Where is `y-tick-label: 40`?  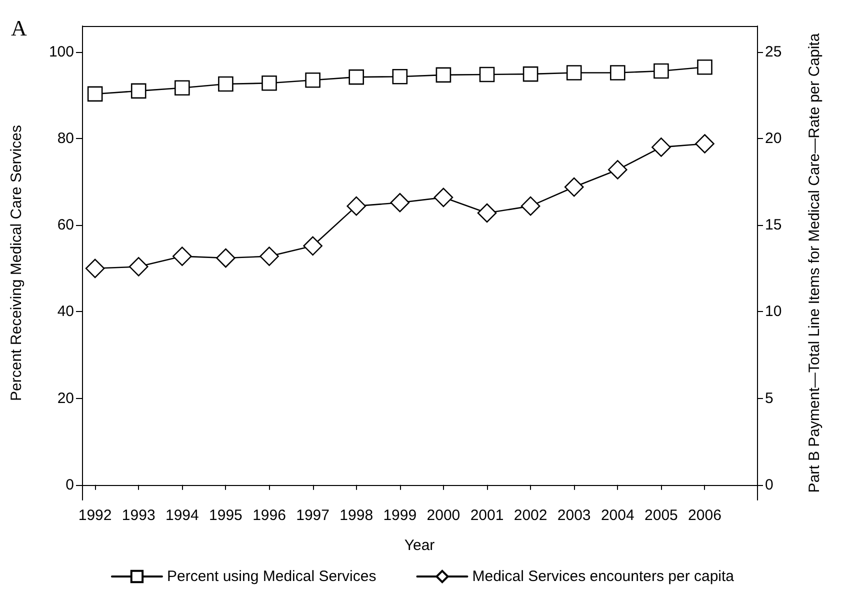
y-tick-label: 40 is located at coordinates (65, 311).